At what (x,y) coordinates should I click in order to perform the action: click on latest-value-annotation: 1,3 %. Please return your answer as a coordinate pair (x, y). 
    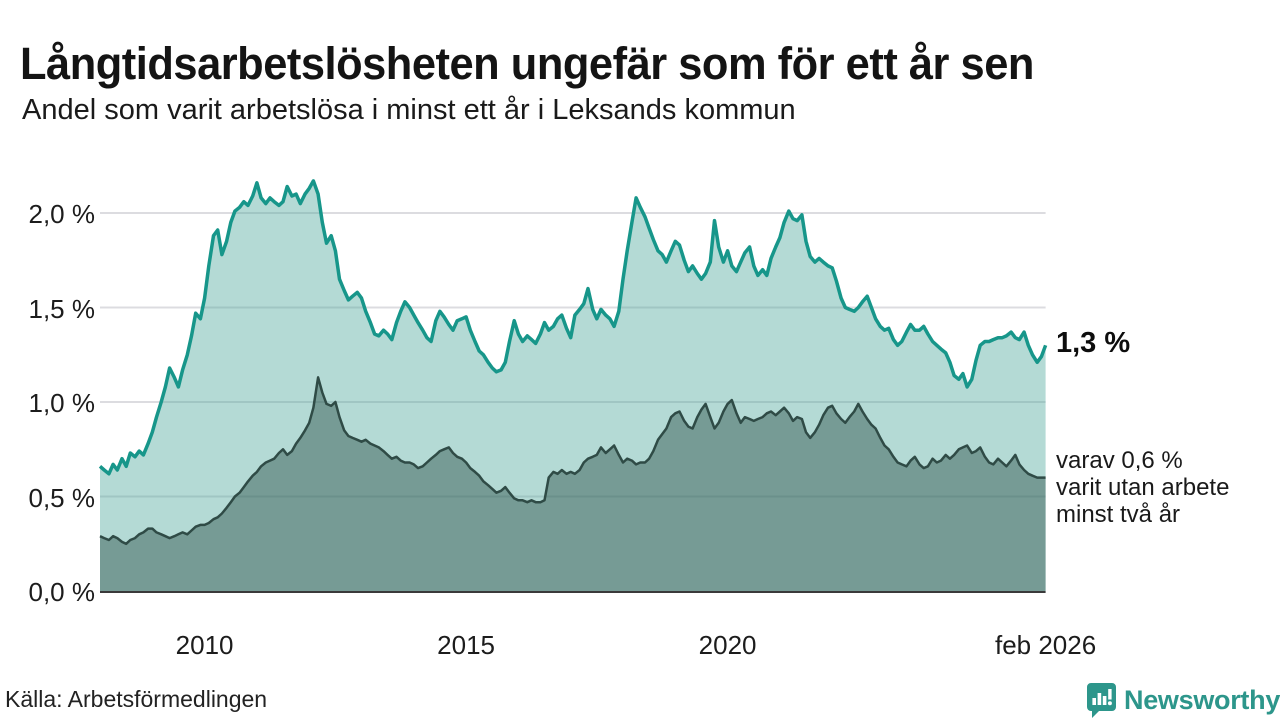
    Looking at the image, I should click on (1093, 343).